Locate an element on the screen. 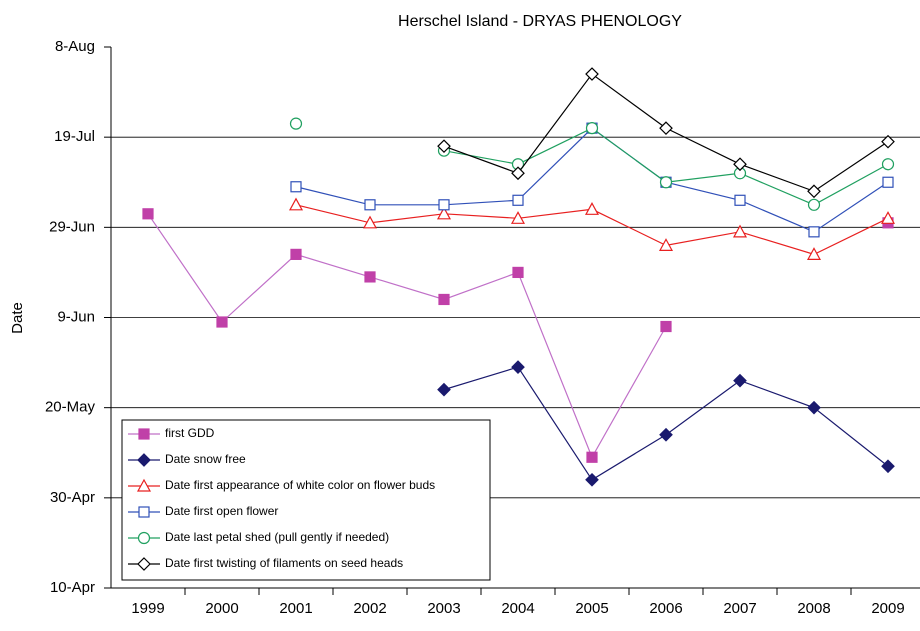  y-tick-label: 20-May is located at coordinates (70, 407).